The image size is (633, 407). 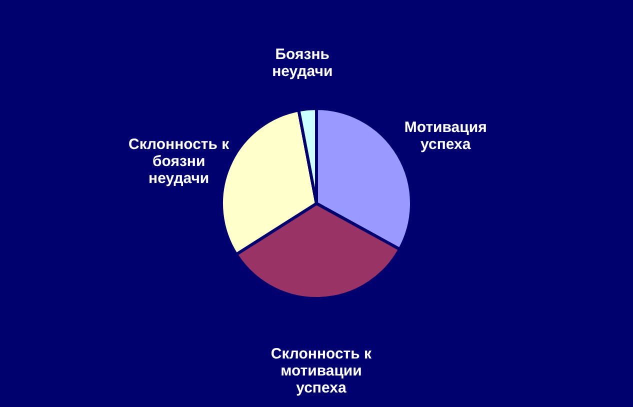 I want to click on slice-label: Склонность к боязни неудачи, so click(x=179, y=161).